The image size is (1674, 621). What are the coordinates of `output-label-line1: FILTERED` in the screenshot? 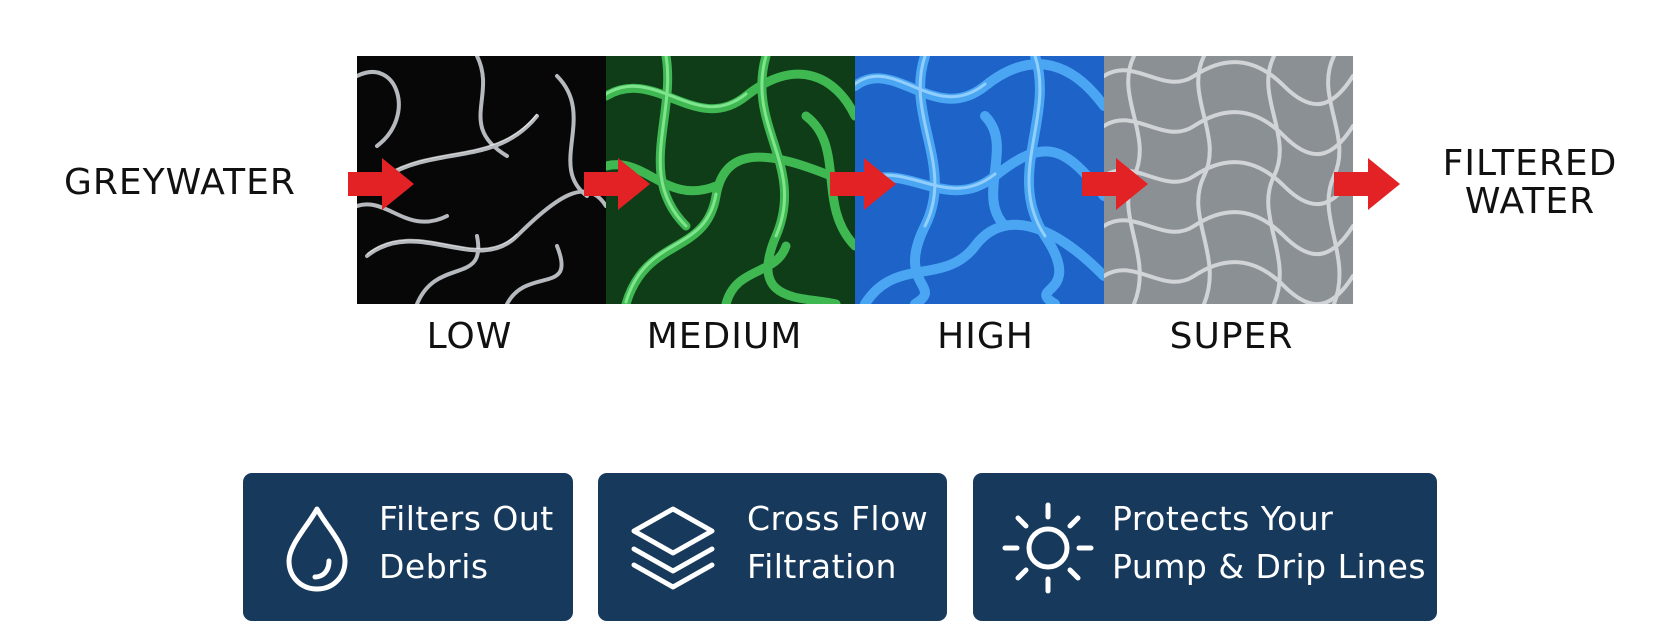 It's located at (1530, 163).